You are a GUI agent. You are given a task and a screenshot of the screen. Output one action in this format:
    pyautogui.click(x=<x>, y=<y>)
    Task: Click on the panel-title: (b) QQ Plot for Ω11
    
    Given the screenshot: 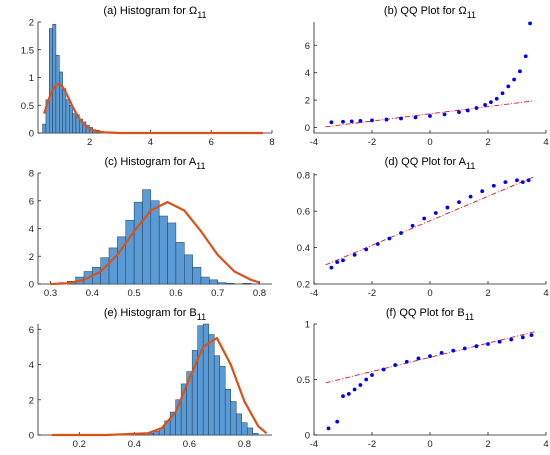 What is the action you would take?
    pyautogui.click(x=430, y=12)
    